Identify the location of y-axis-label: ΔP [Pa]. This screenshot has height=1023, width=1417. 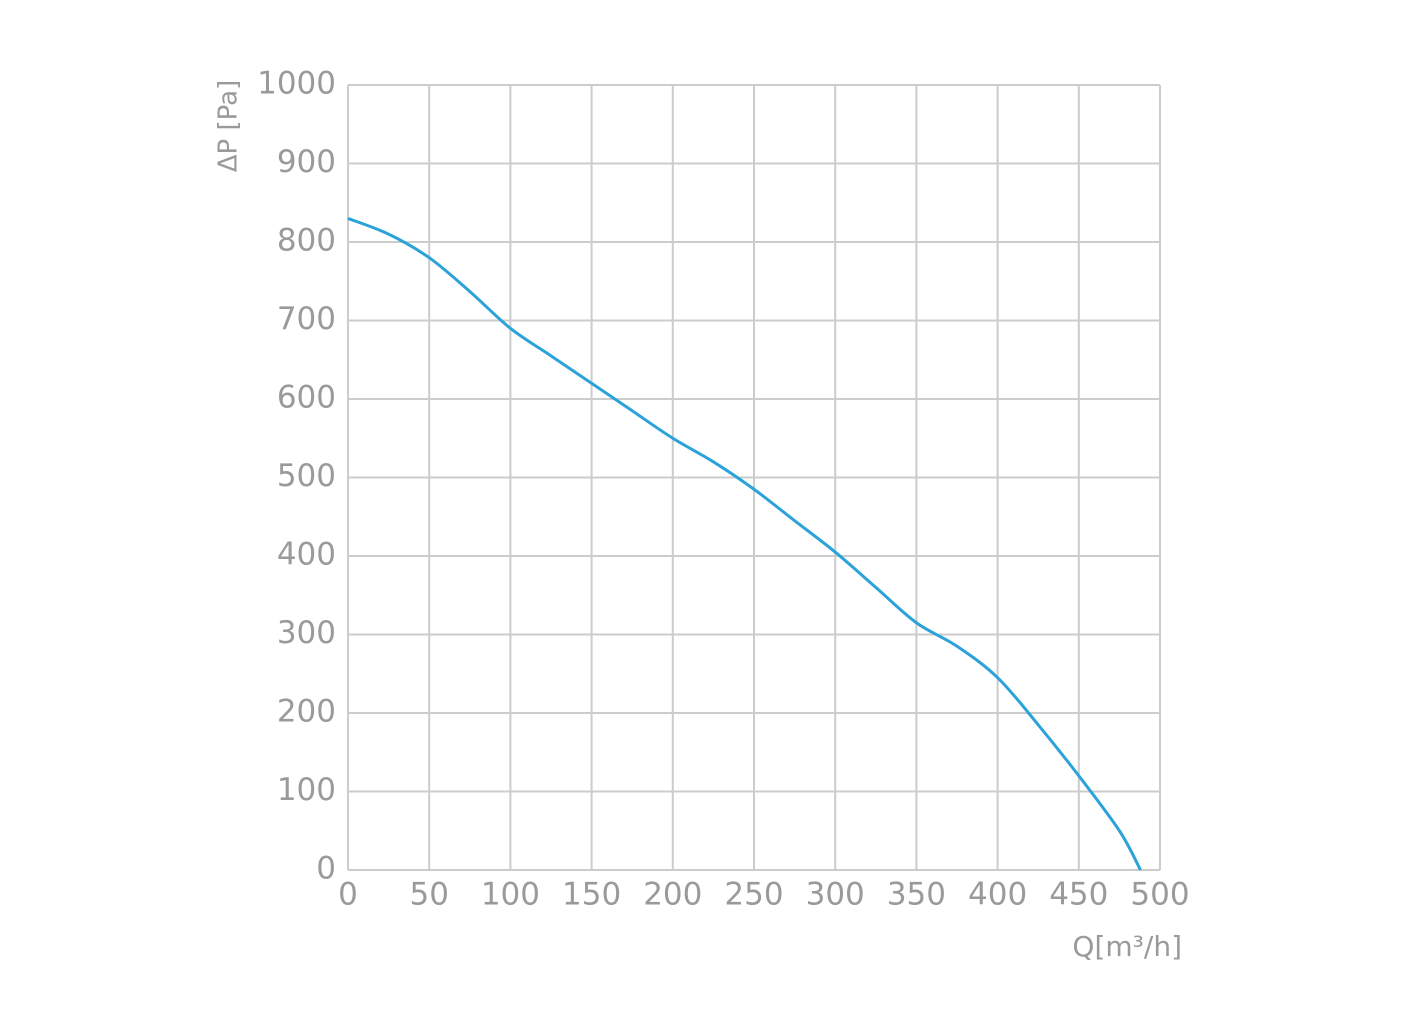
(229, 126).